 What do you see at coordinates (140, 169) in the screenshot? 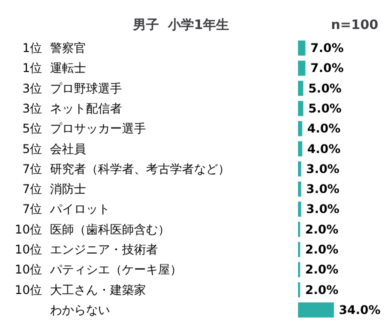
I see `y-tick-label: 研究者（科学者、考古学者など）` at bounding box center [140, 169].